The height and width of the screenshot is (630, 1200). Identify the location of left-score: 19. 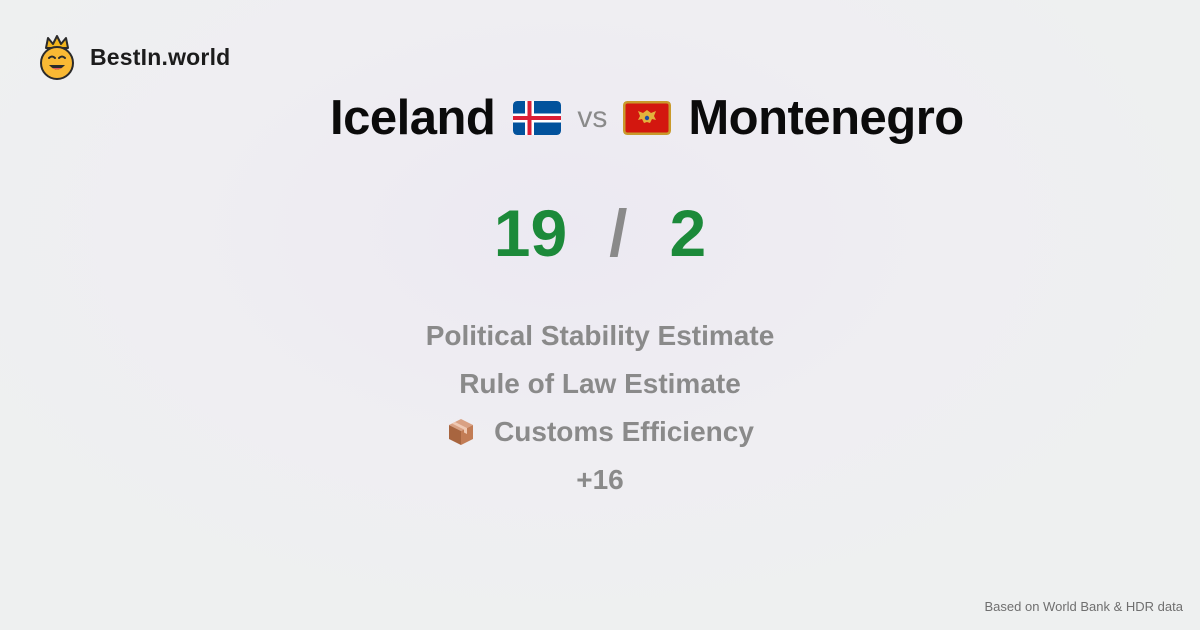
(530, 233).